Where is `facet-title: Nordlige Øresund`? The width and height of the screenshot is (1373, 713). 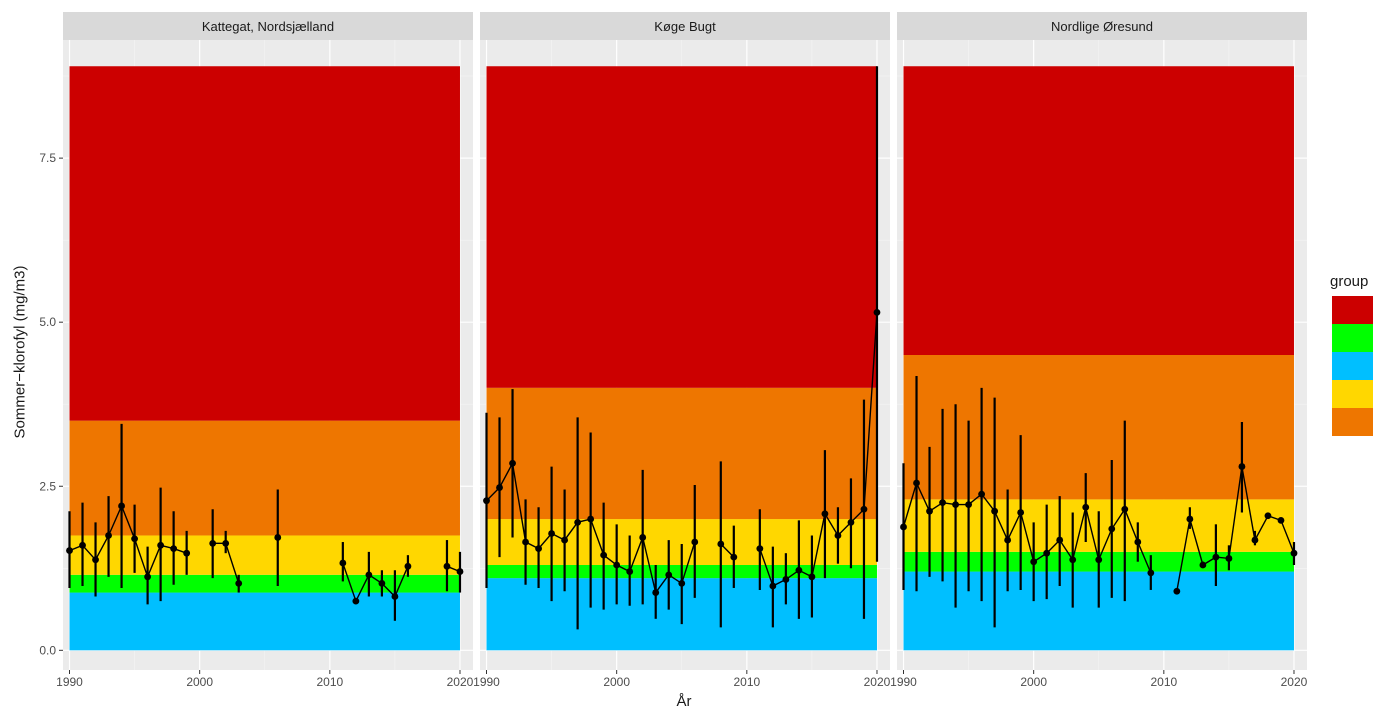 facet-title: Nordlige Øresund is located at coordinates (1102, 26).